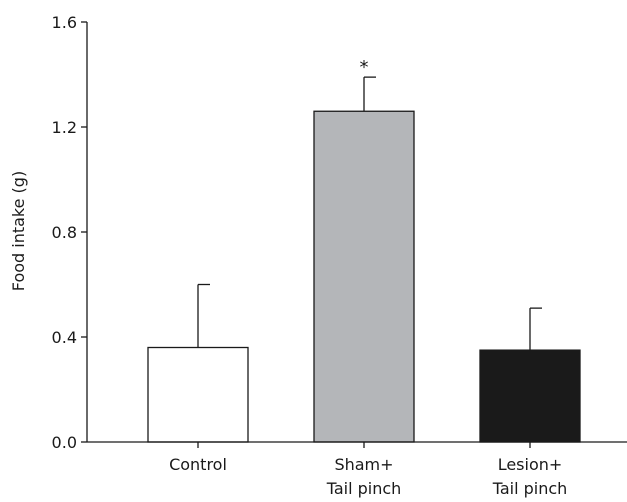 This screenshot has height=502, width=627. I want to click on significance-marker: *, so click(364, 67).